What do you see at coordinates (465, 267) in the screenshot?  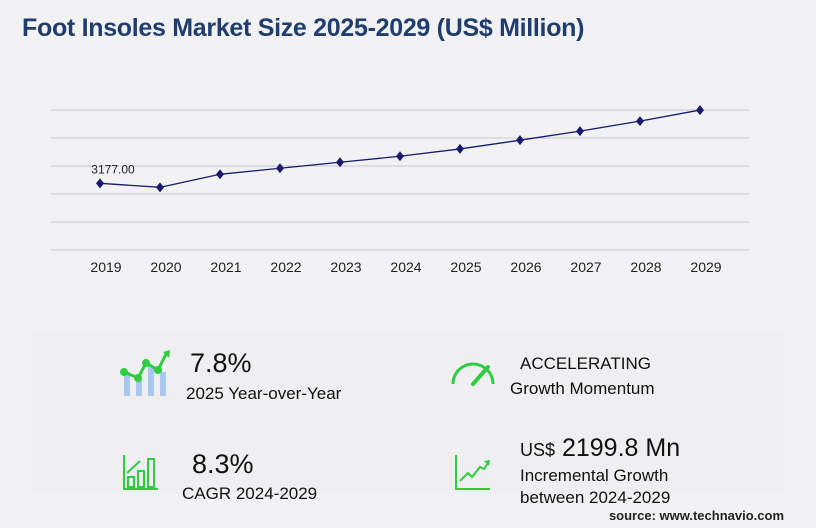 I see `x-tick-label: 2025` at bounding box center [465, 267].